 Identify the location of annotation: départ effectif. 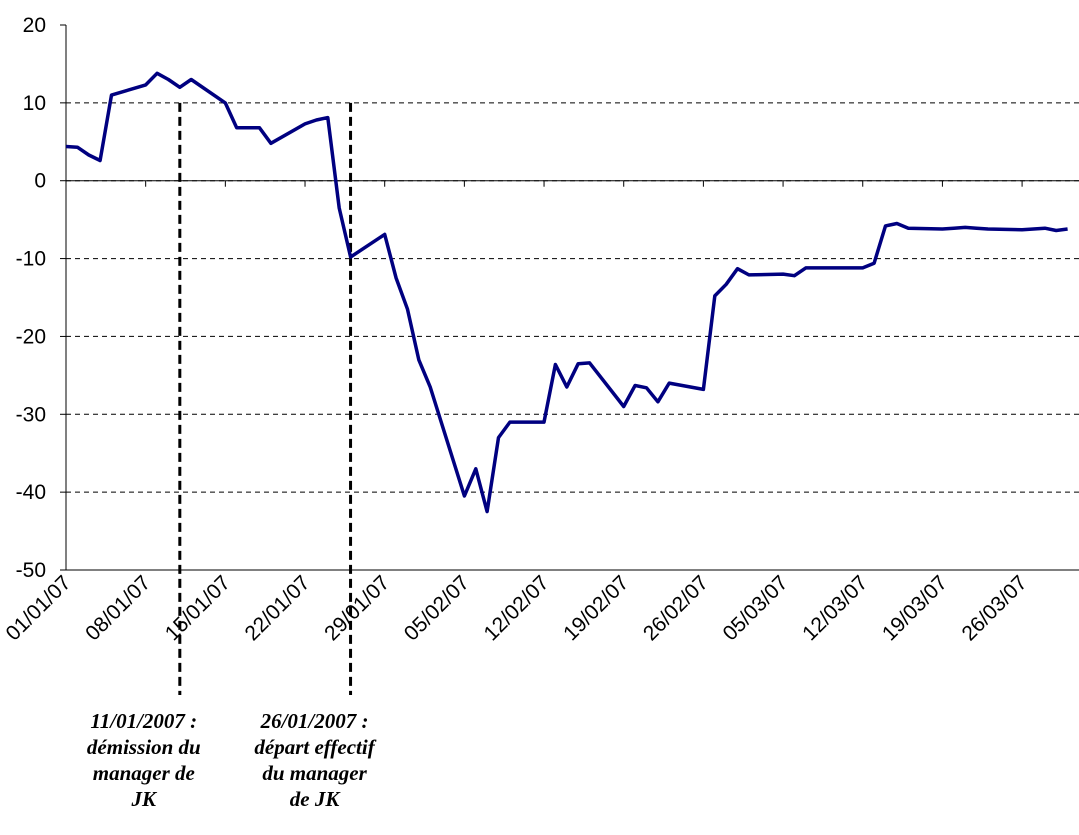
(315, 747).